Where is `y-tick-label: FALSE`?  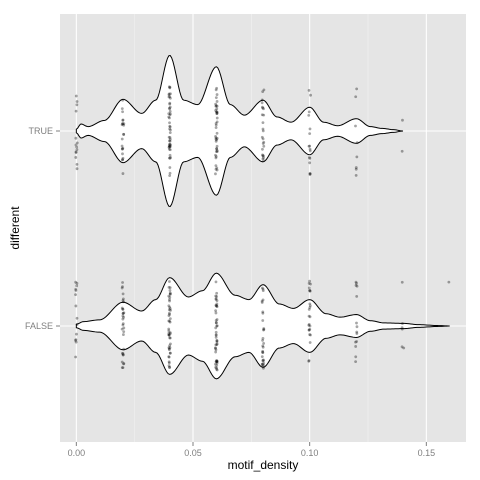 y-tick-label: FALSE is located at coordinates (39, 326).